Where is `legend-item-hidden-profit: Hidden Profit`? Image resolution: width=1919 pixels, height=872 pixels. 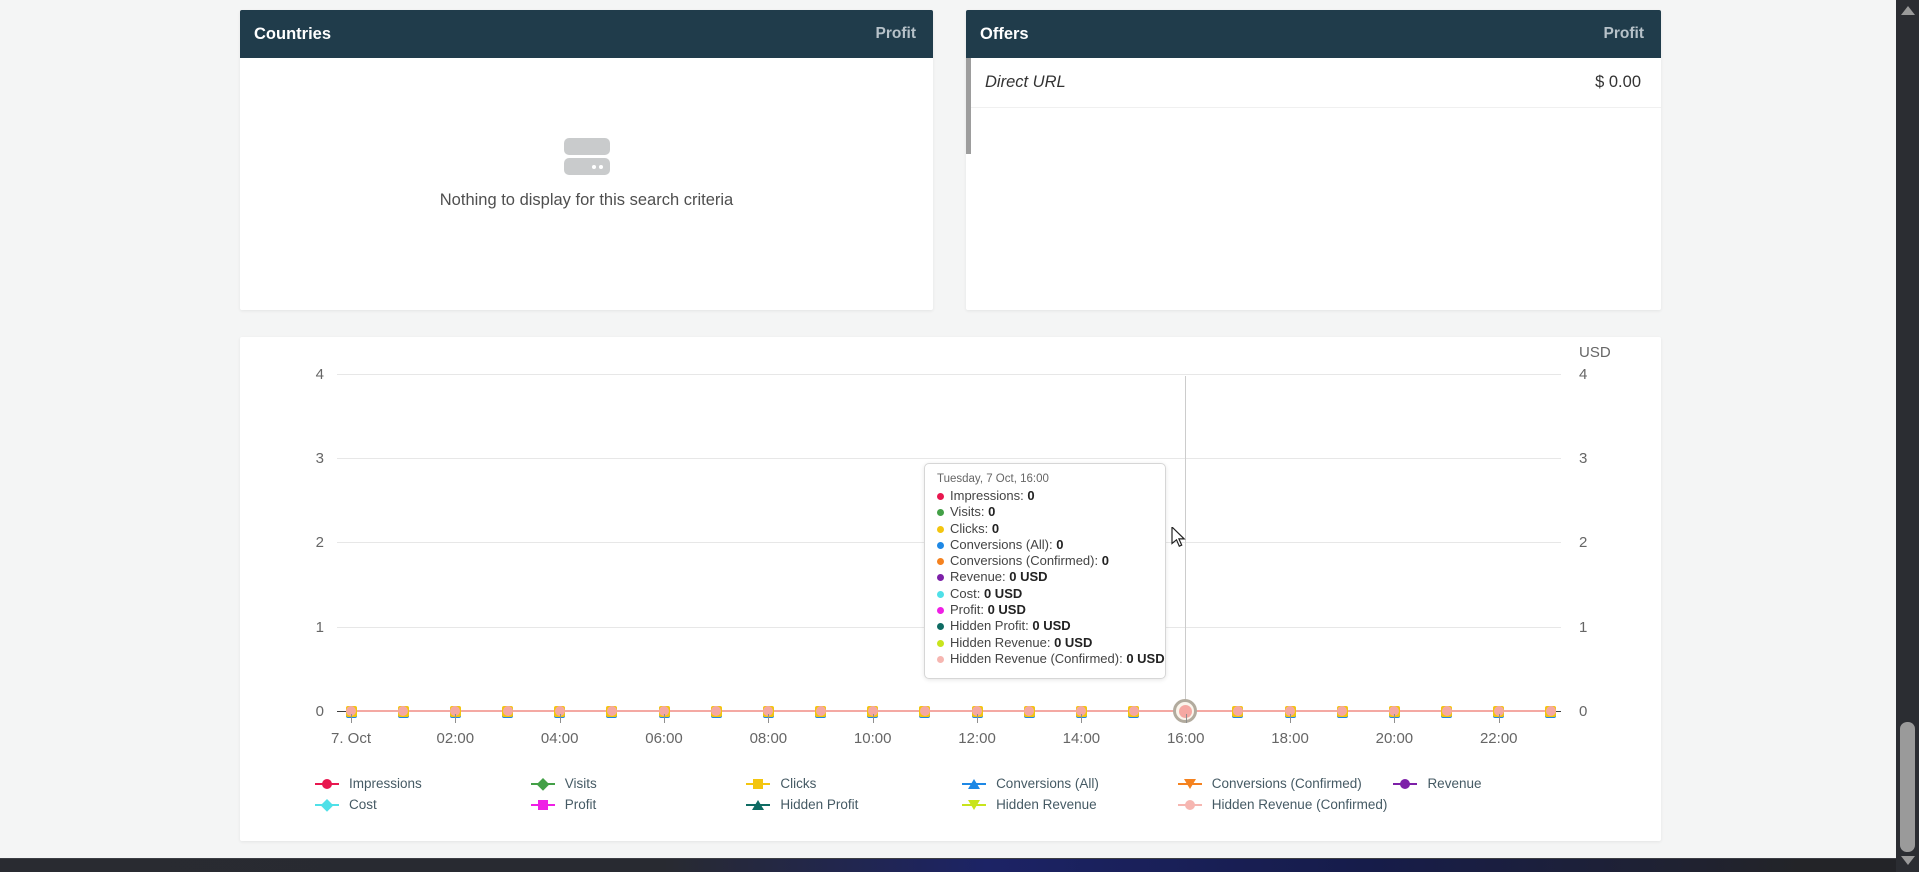 legend-item-hidden-profit: Hidden Profit is located at coordinates (854, 804).